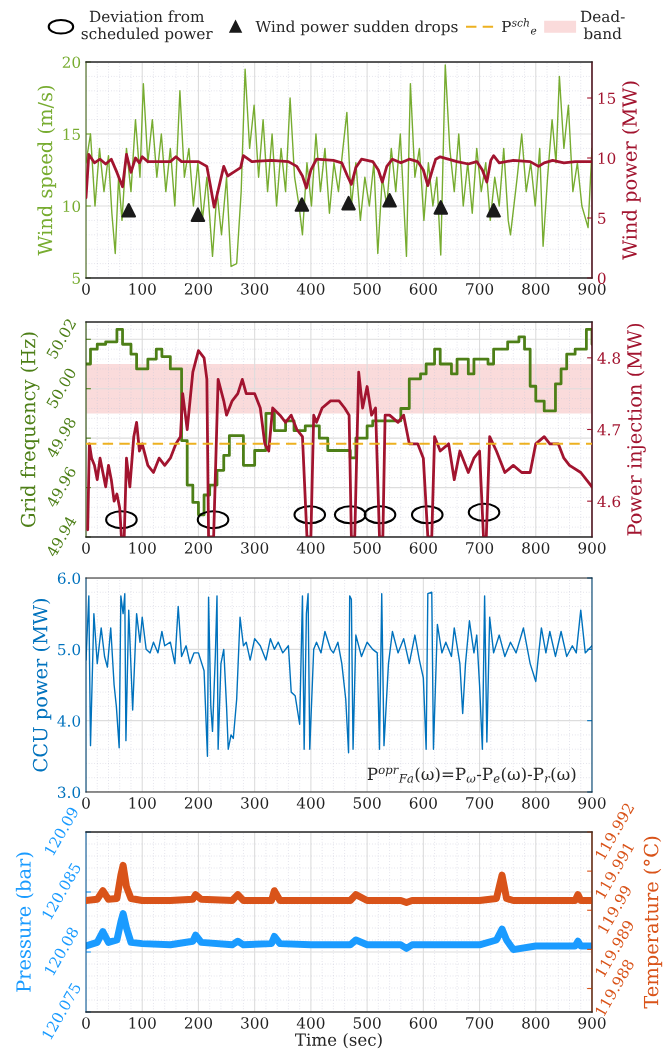 This screenshot has height=1064, width=671. I want to click on x-axis-title: Time (sec), so click(338, 1041).